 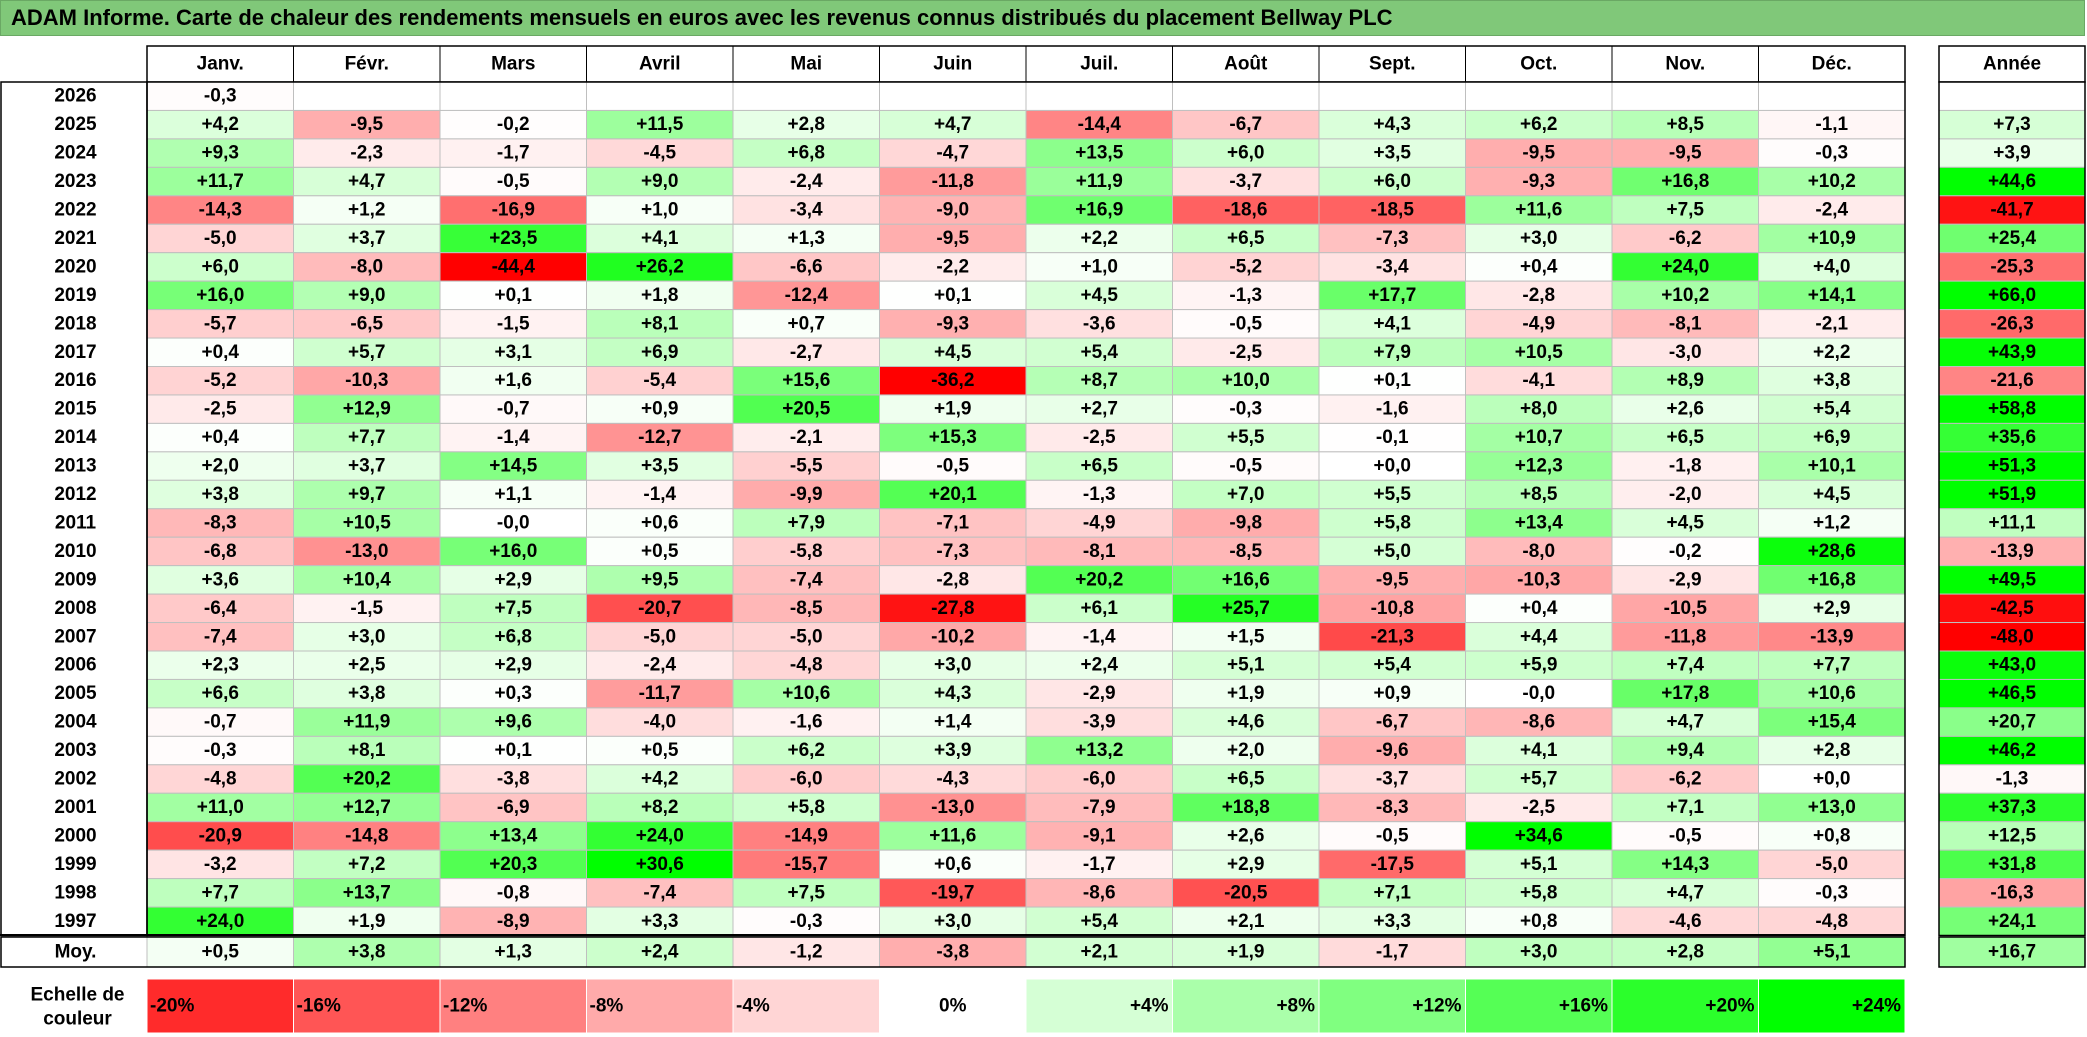 I want to click on heat-cell-value: +5,0, so click(x=1392, y=551).